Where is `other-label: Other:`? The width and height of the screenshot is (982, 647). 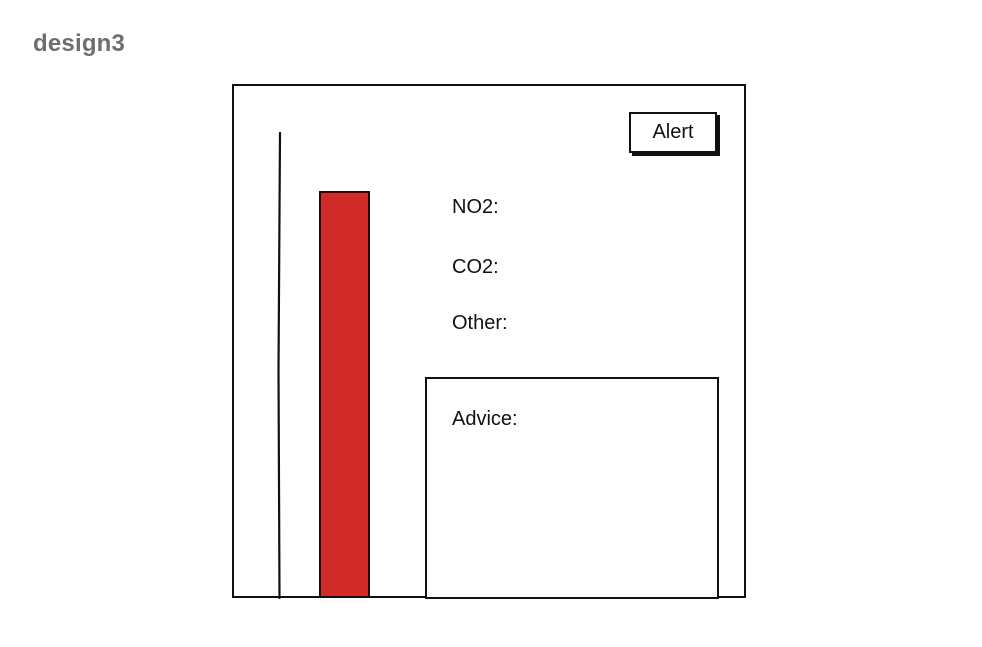 other-label: Other: is located at coordinates (480, 323).